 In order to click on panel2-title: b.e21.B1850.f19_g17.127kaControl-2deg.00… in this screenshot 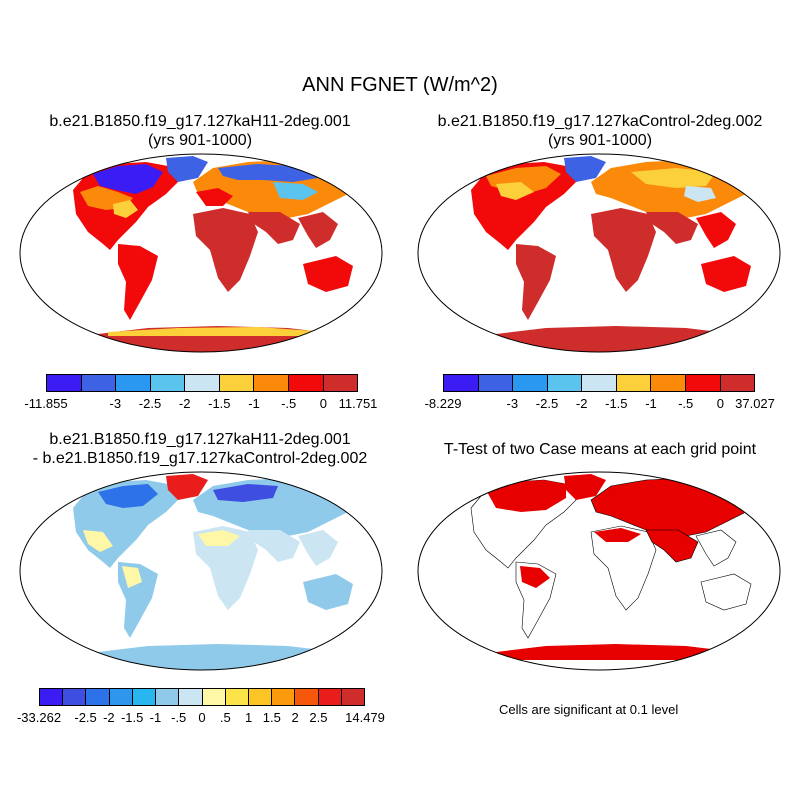, I will do `click(600, 131)`.